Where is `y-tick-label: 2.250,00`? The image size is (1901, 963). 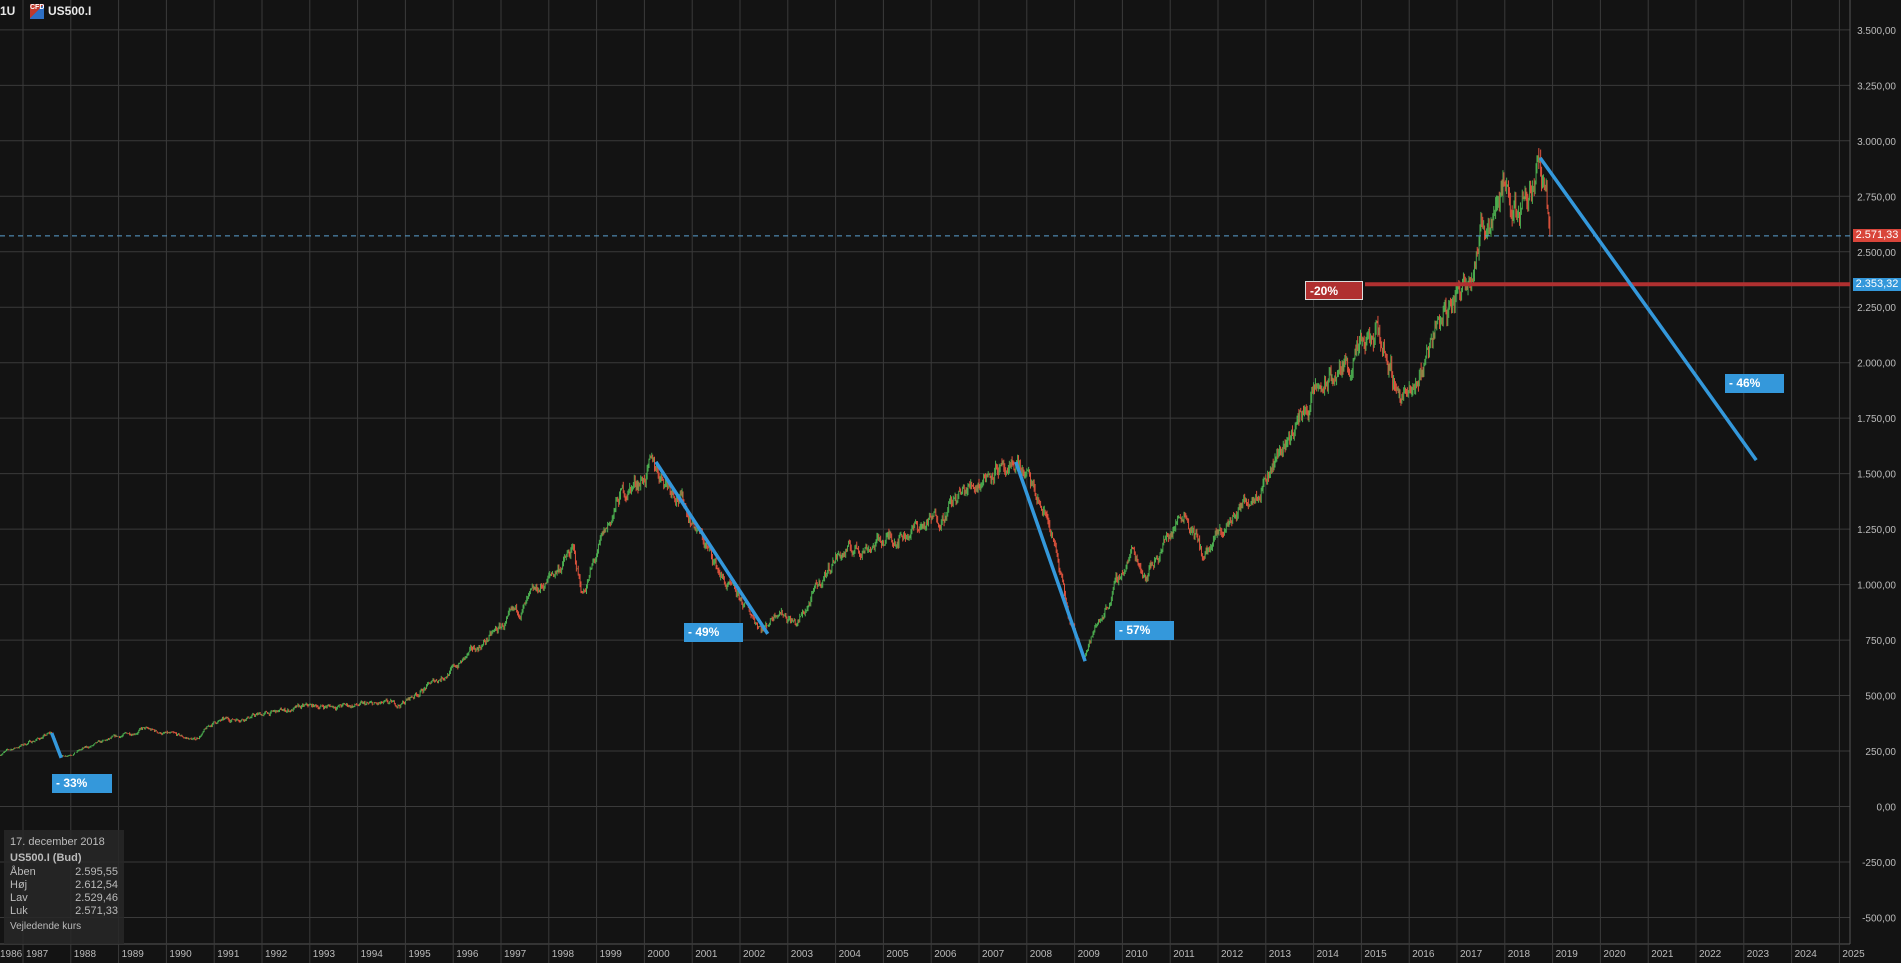 y-tick-label: 2.250,00 is located at coordinates (1876, 308).